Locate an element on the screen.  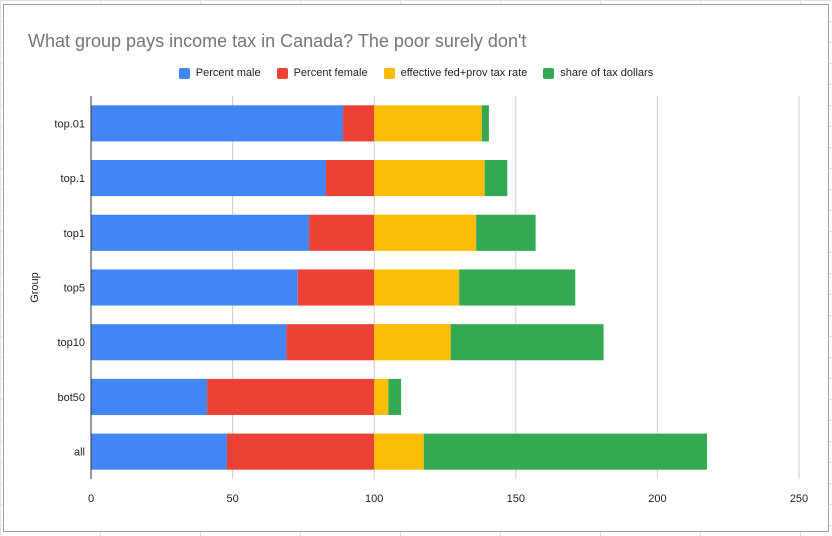
x-tick-label: 0 is located at coordinates (91, 499).